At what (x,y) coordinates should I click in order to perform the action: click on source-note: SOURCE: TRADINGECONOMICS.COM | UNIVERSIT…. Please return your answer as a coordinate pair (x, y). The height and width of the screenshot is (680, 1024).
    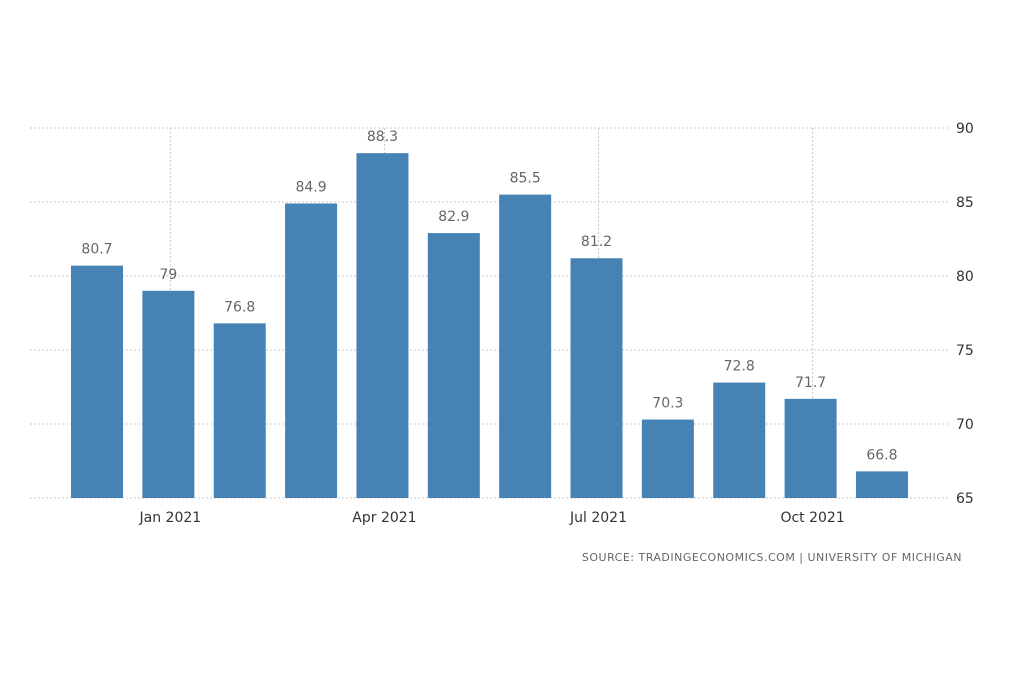
    Looking at the image, I should click on (772, 557).